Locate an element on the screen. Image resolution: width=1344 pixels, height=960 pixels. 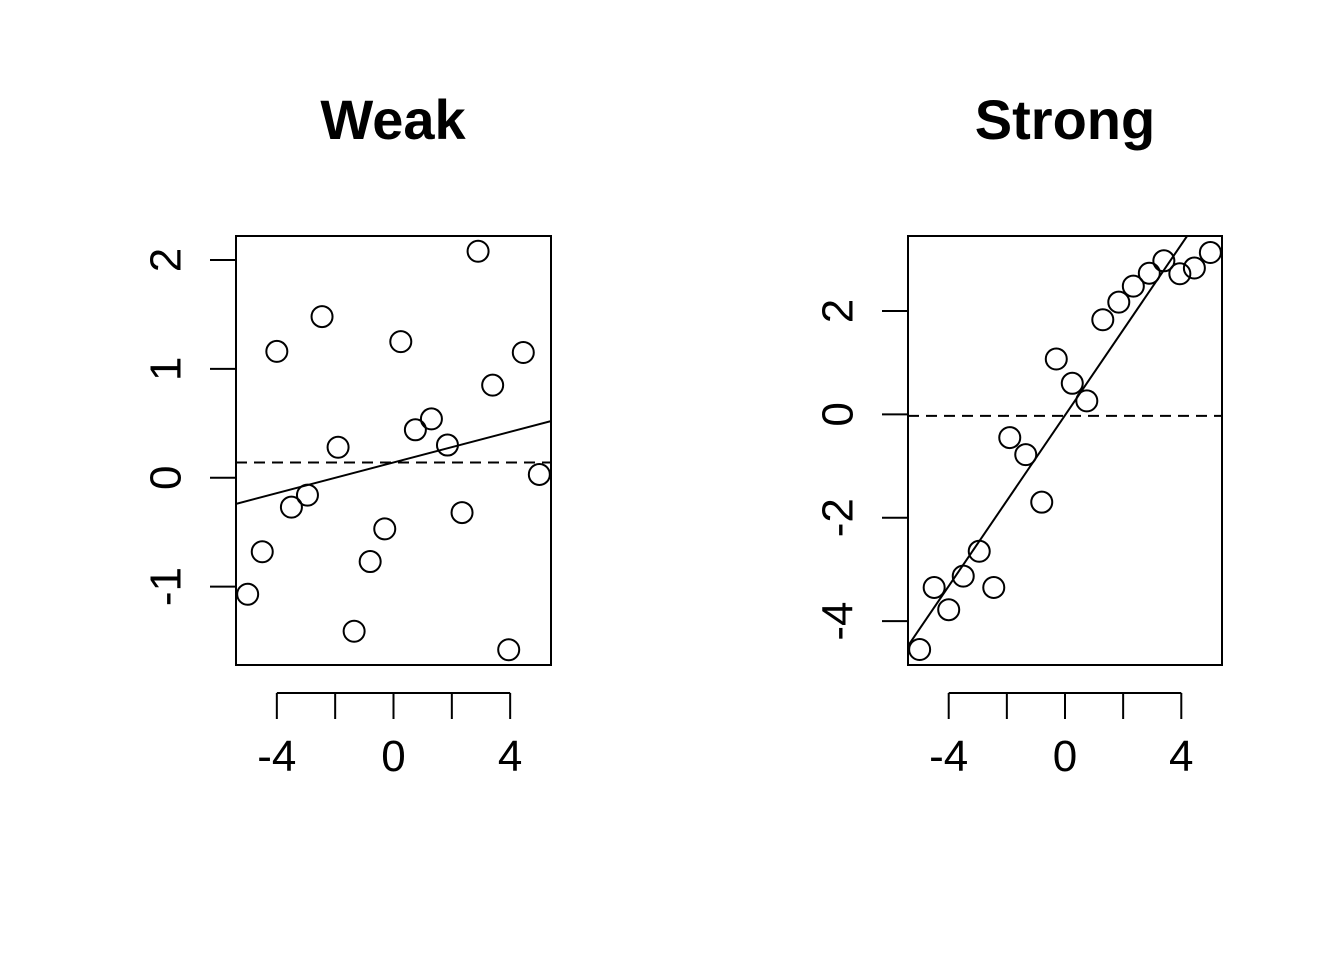
weak-plot-frame is located at coordinates (393, 450).